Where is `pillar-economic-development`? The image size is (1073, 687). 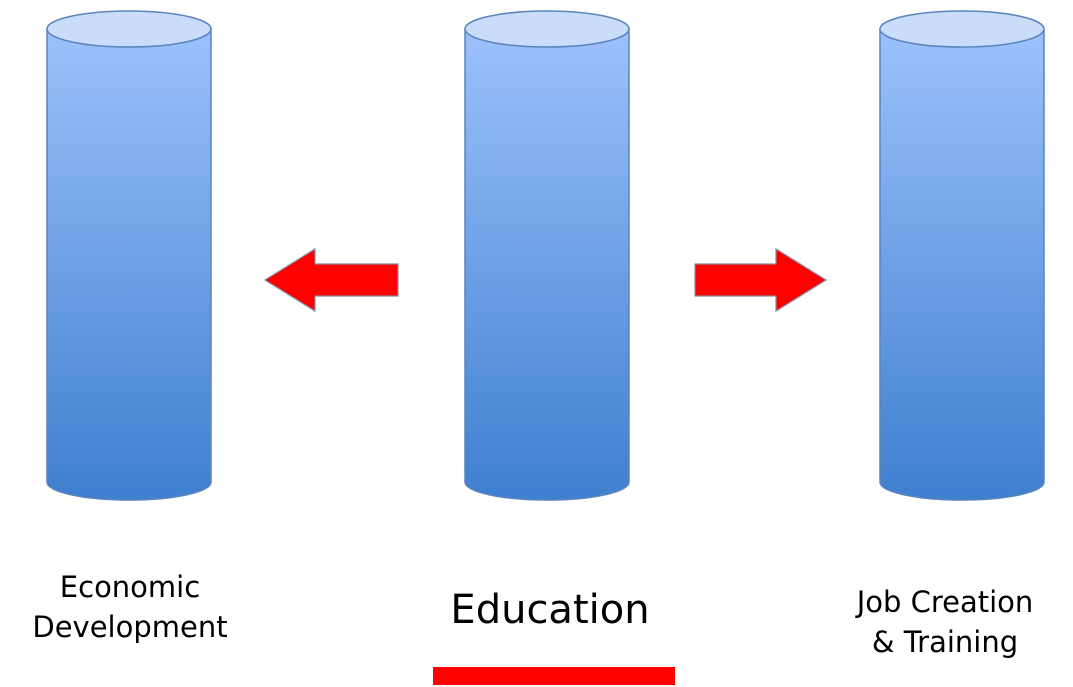 pillar-economic-development is located at coordinates (129, 255).